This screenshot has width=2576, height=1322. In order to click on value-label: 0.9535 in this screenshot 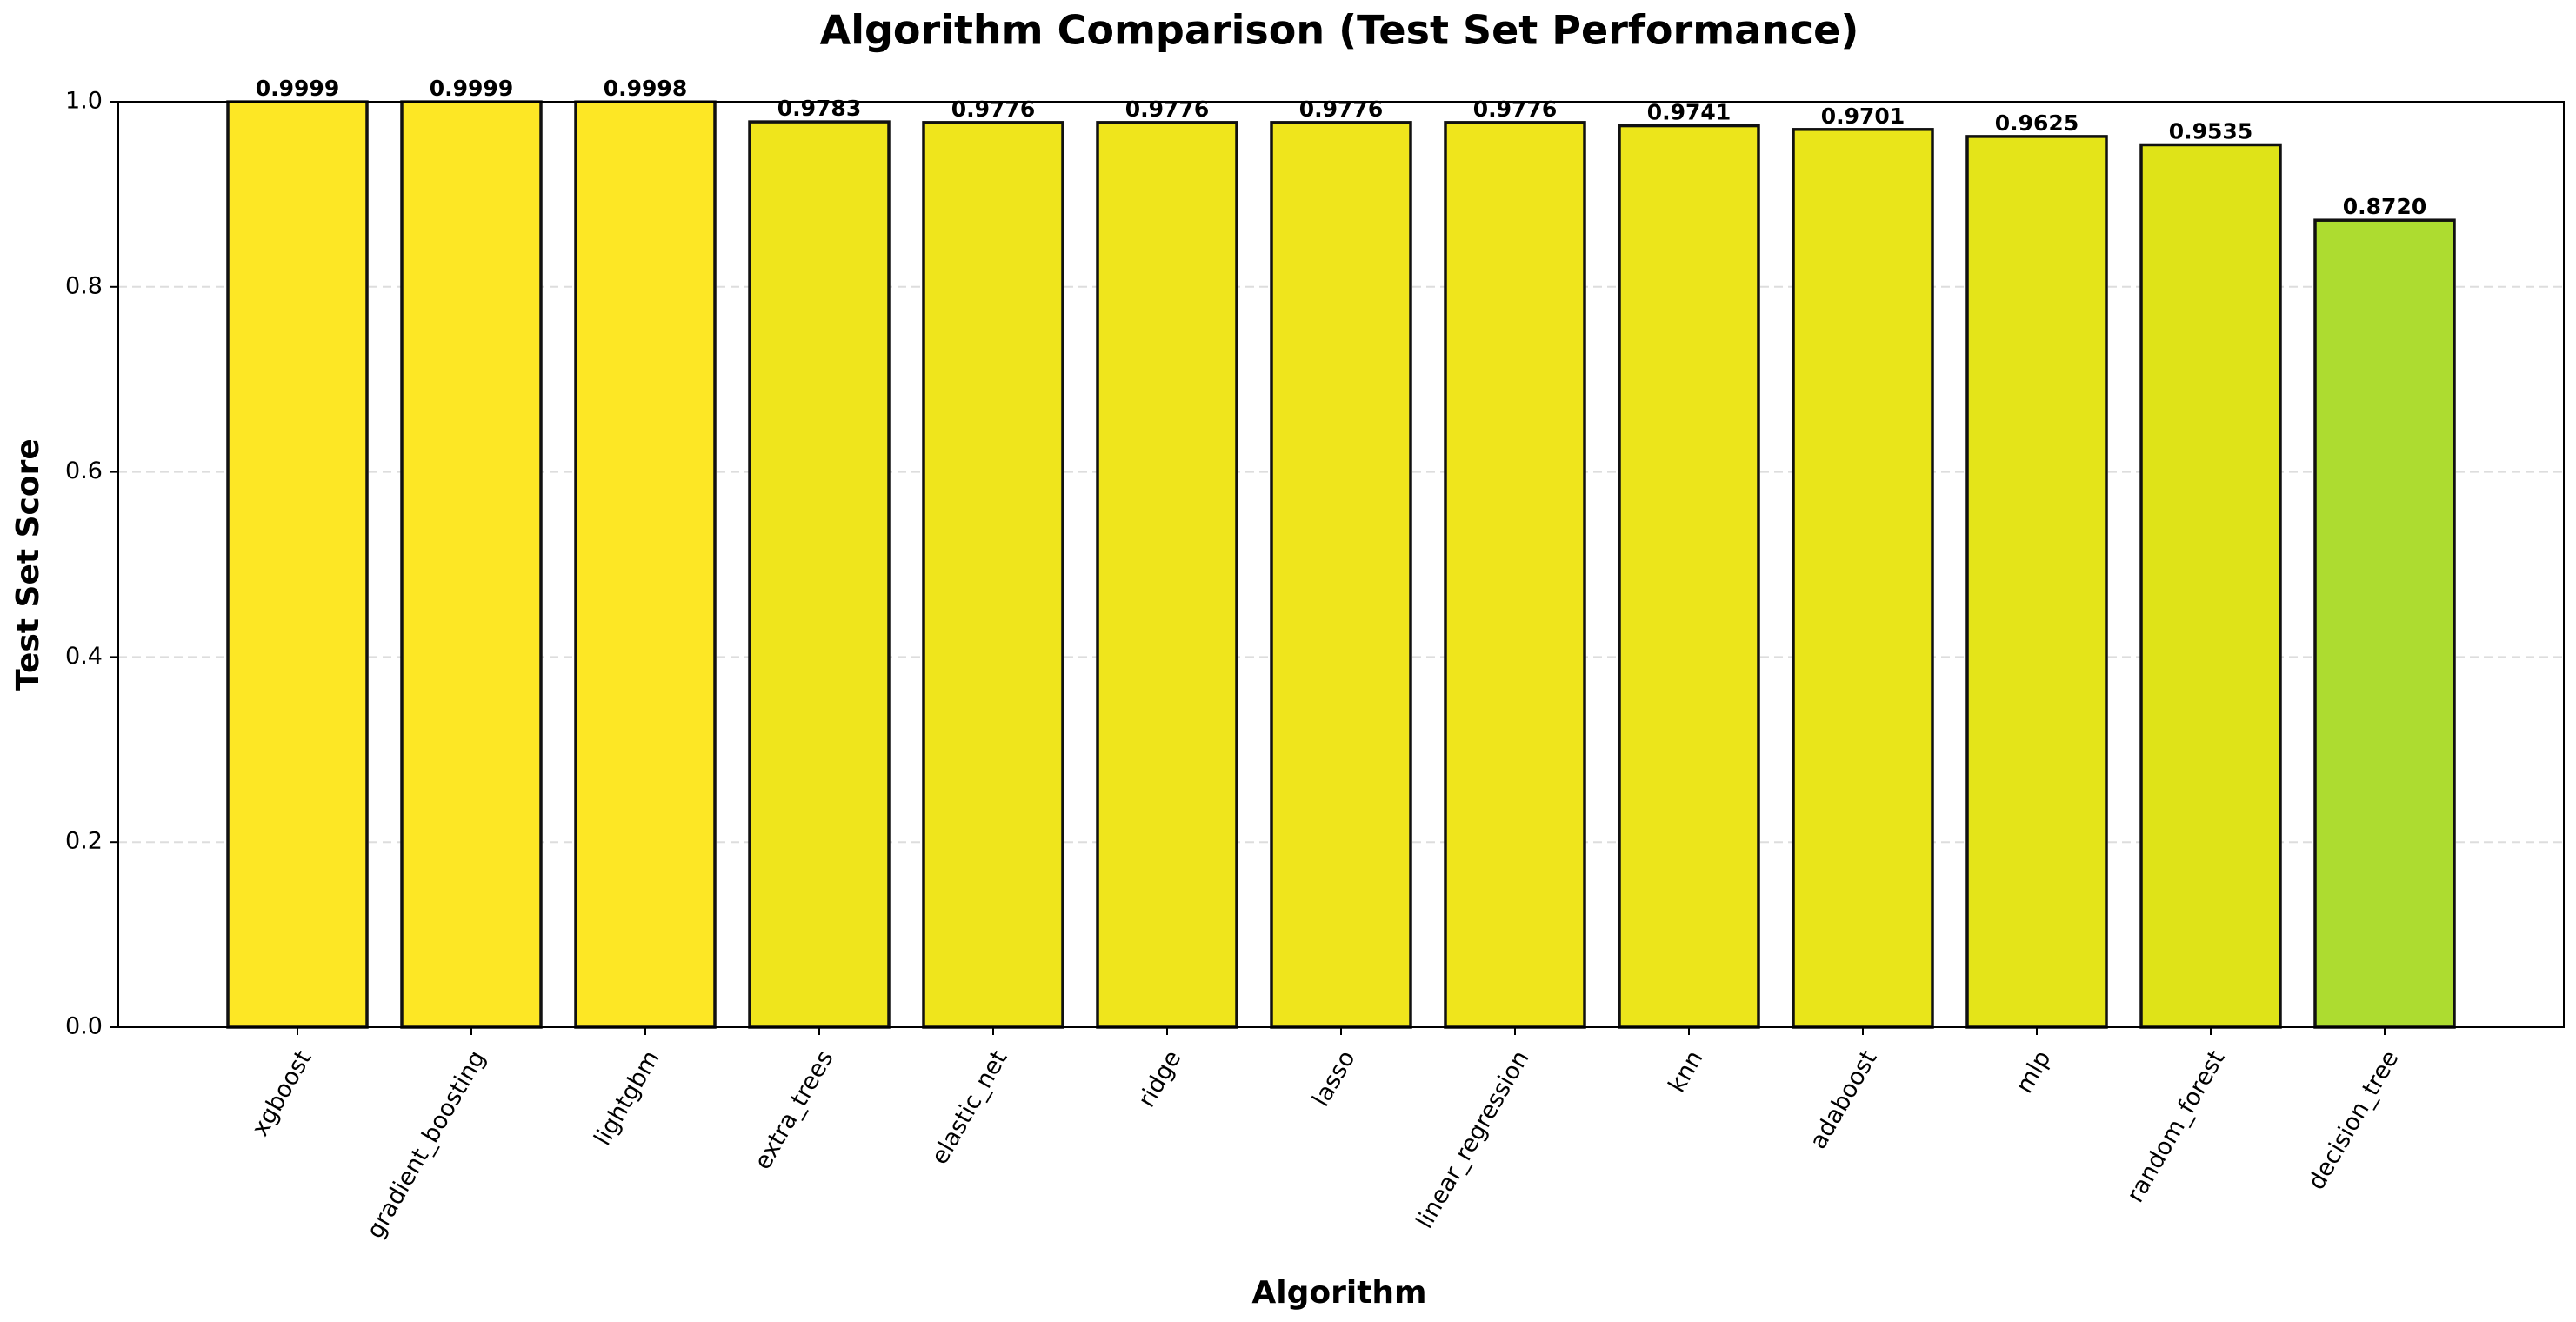, I will do `click(2210, 131)`.